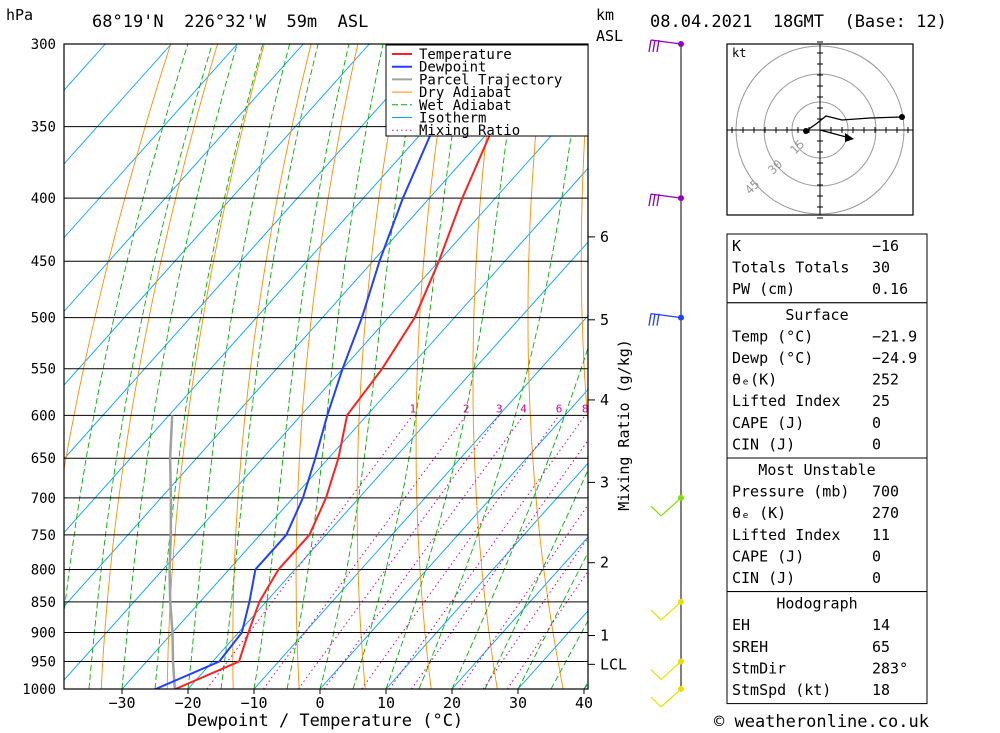 Image resolution: width=1000 pixels, height=733 pixels. What do you see at coordinates (695, 408) in the screenshot?
I see `mixing-ratio-label: 25` at bounding box center [695, 408].